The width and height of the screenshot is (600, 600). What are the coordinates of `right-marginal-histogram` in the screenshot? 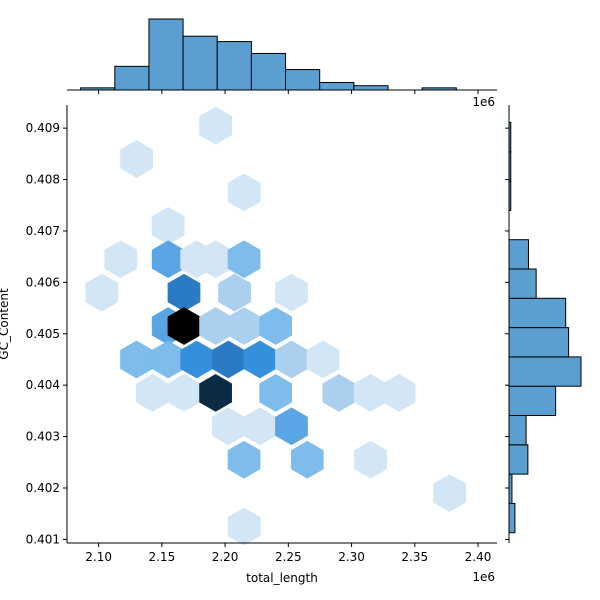 It's located at (543, 324).